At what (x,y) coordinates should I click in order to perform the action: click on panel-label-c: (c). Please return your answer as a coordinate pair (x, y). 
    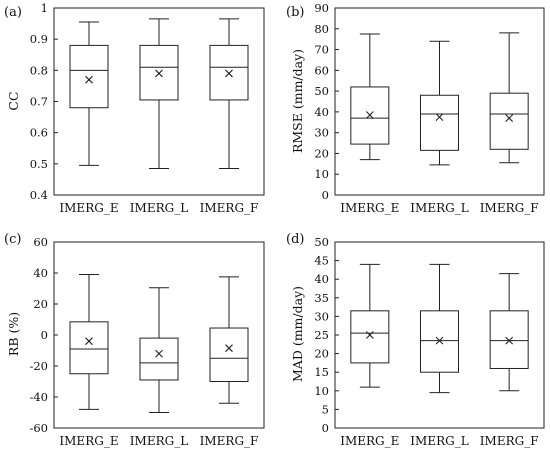
    Looking at the image, I should click on (12, 239).